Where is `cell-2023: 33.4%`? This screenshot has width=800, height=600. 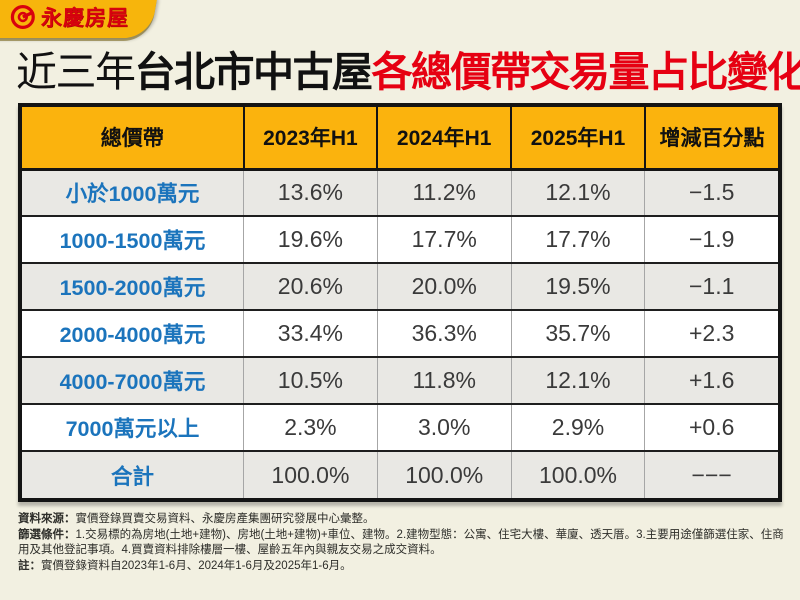 cell-2023: 33.4% is located at coordinates (310, 333).